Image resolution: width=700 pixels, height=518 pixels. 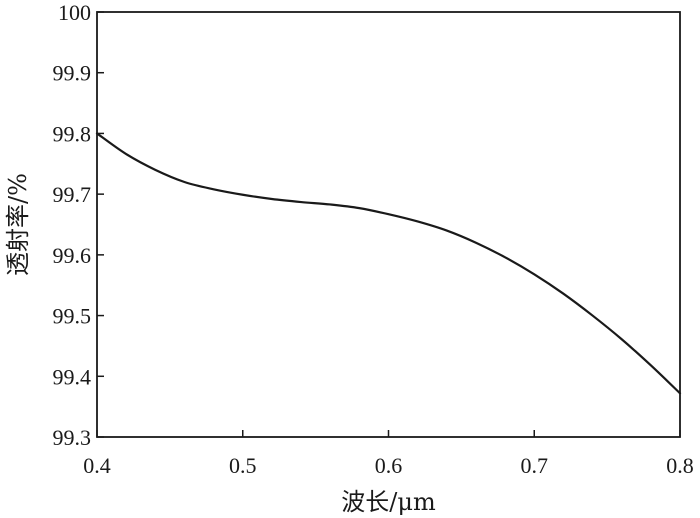 What do you see at coordinates (680, 465) in the screenshot?
I see `x-tick-label: 0.8` at bounding box center [680, 465].